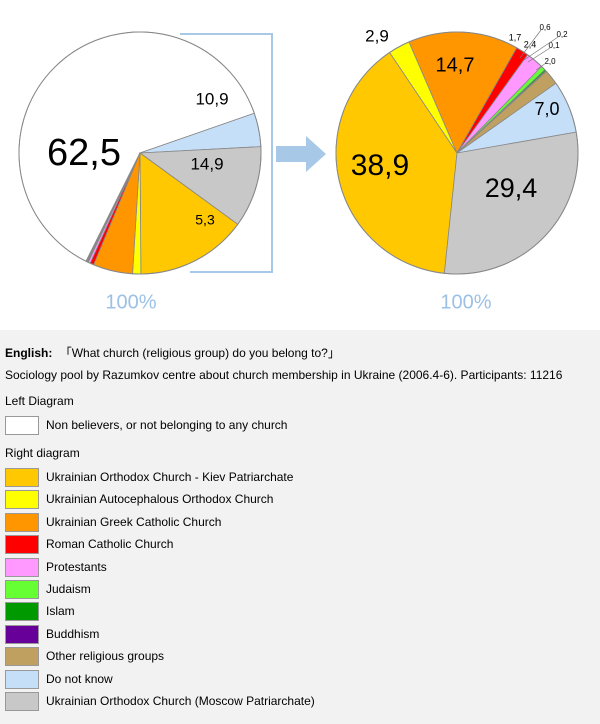 This screenshot has height=724, width=600. Describe the element at coordinates (457, 153) in the screenshot. I see `pie2-outline` at that location.